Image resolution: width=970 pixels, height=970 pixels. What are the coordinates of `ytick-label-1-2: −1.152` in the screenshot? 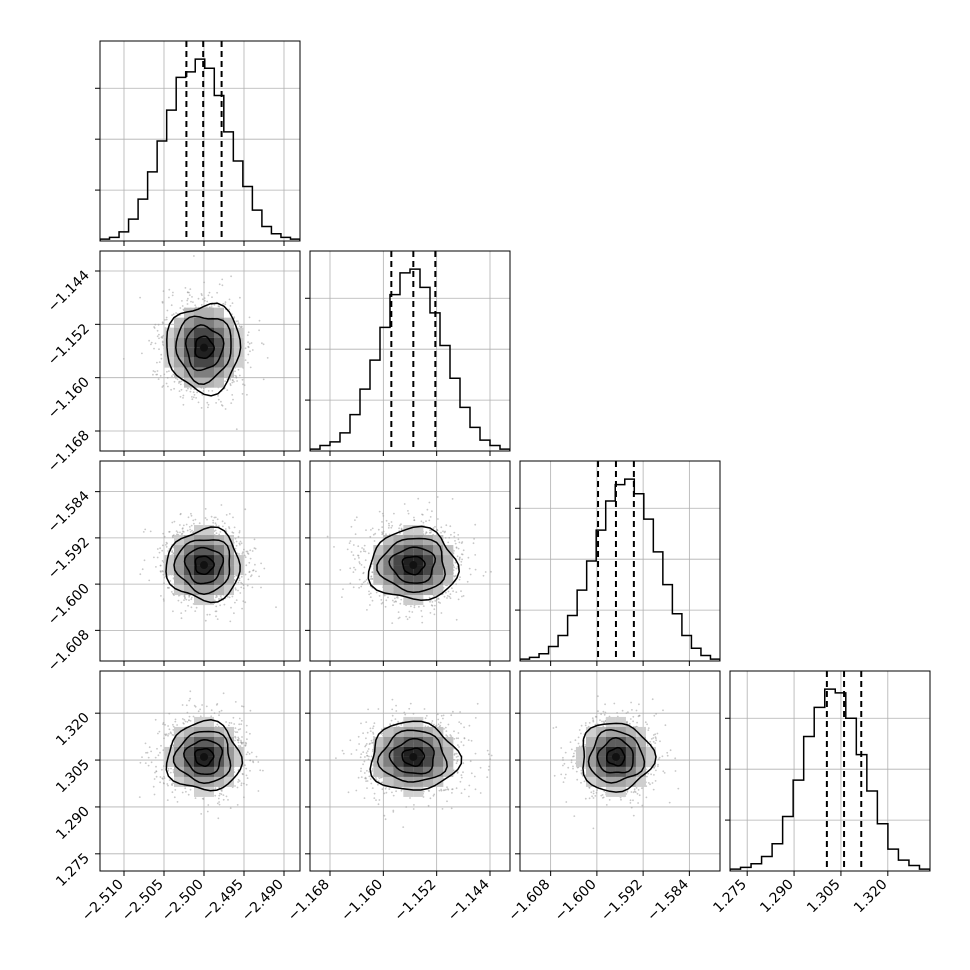 It's located at (69, 345).